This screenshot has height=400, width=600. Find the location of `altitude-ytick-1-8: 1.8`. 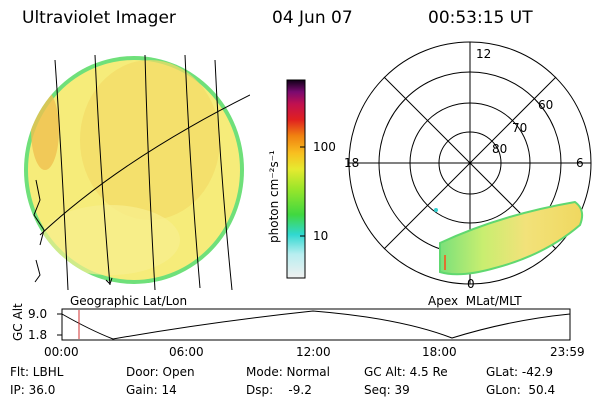

altitude-ytick-1-8: 1.8 is located at coordinates (38, 335).